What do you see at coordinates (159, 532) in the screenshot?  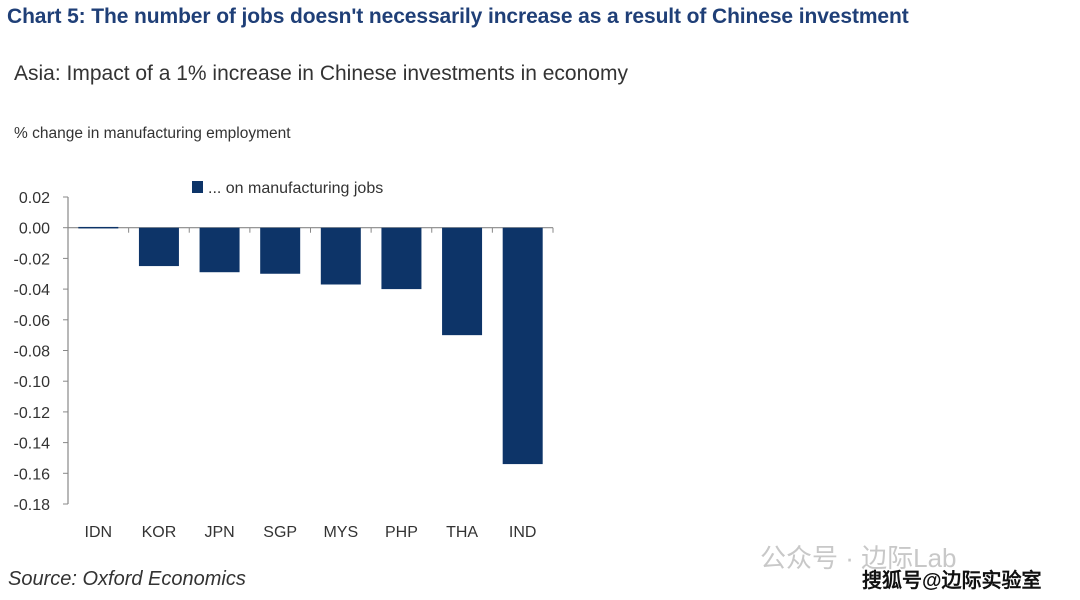 I see `x-tick-label: KOR` at bounding box center [159, 532].